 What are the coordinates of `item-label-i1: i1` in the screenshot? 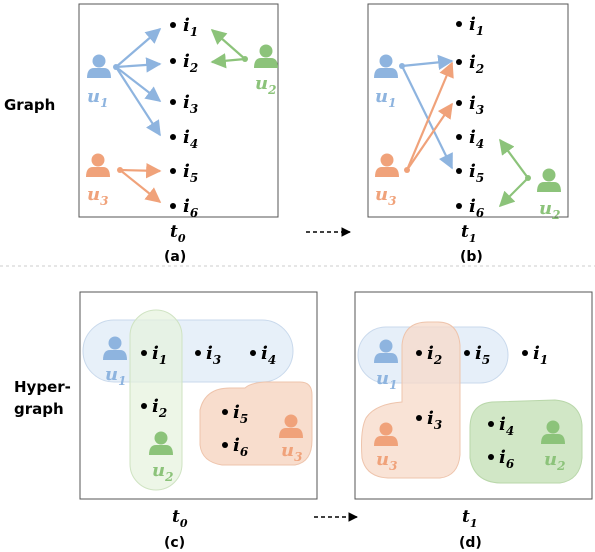 It's located at (190, 27).